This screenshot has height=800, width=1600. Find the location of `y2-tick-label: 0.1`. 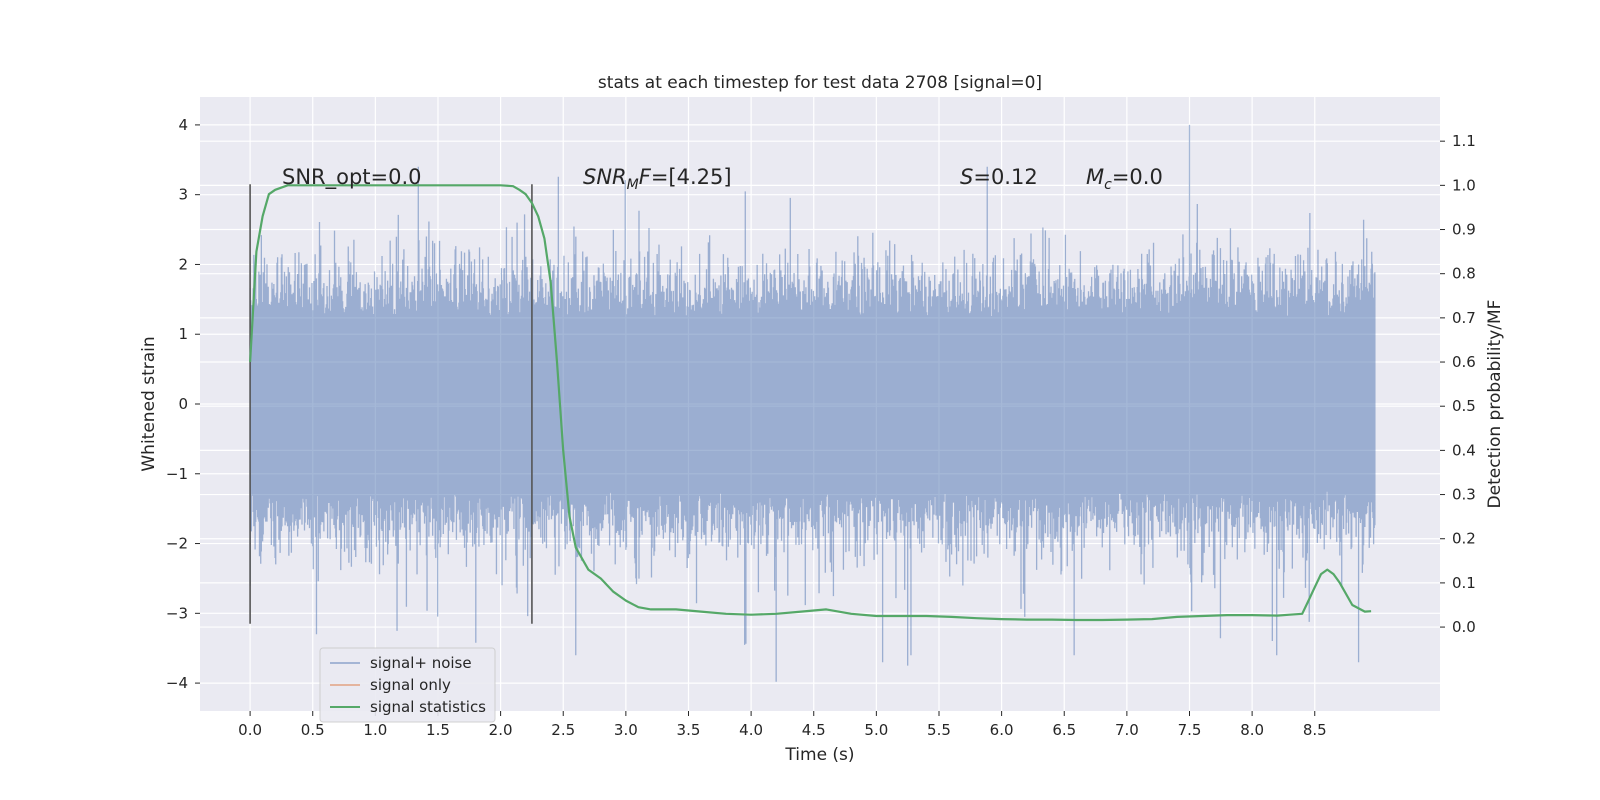

y2-tick-label: 0.1 is located at coordinates (1464, 583).